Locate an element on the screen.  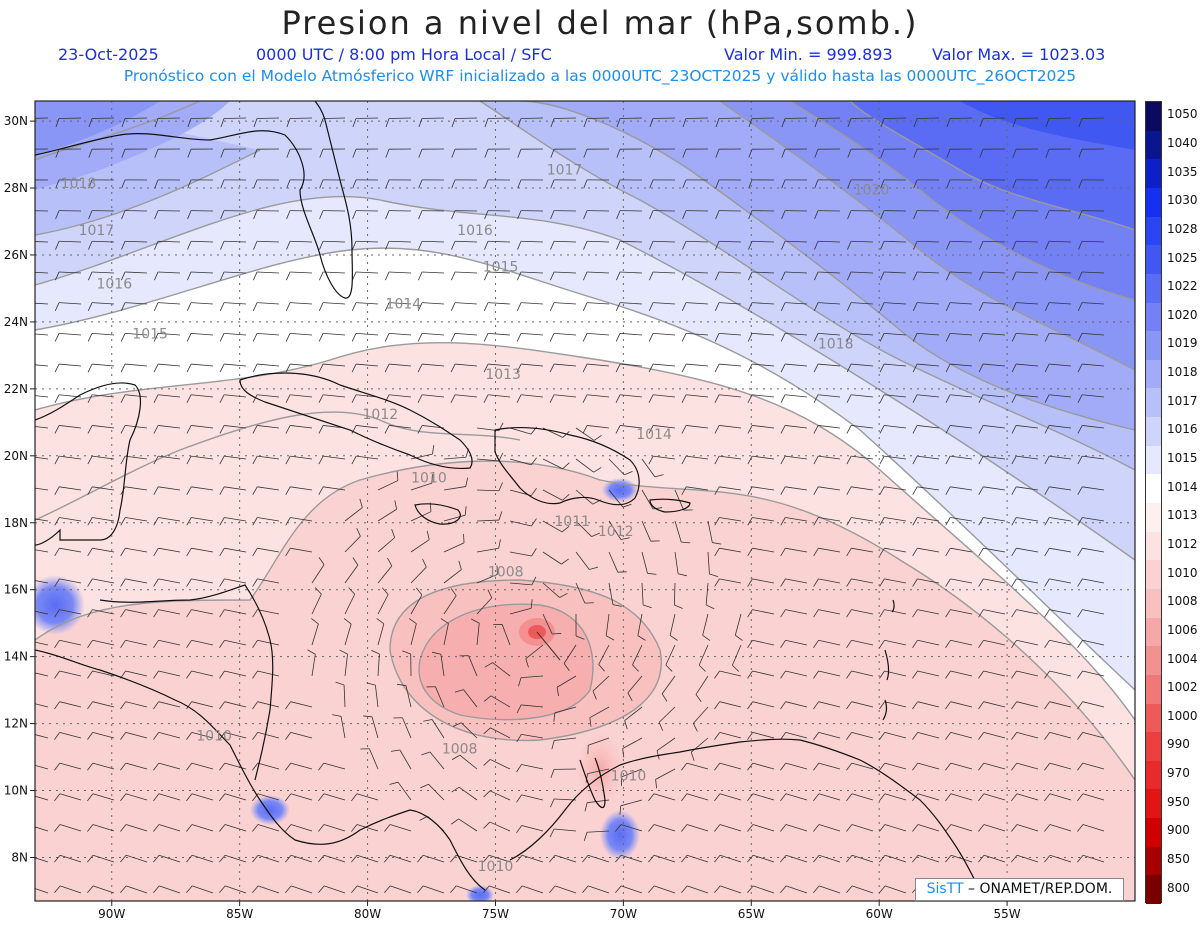
lat-tick-label: 22N is located at coordinates (16, 389).